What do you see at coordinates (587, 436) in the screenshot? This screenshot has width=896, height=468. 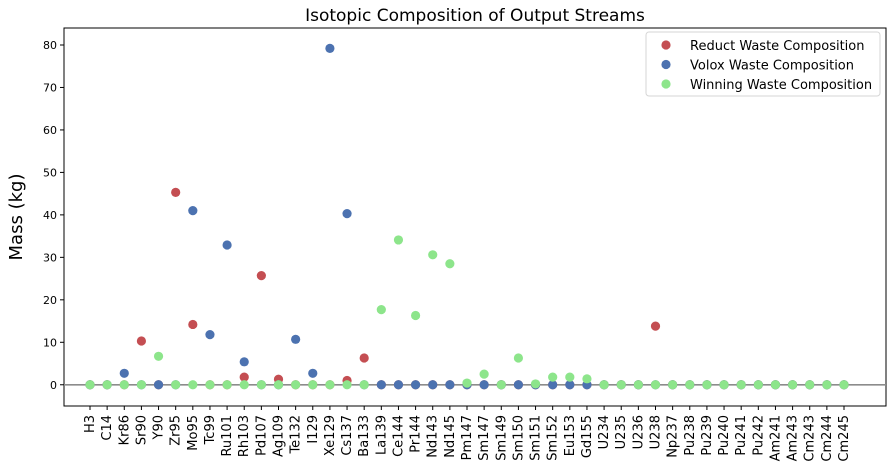 I see `x-tick-label: Gd155` at bounding box center [587, 436].